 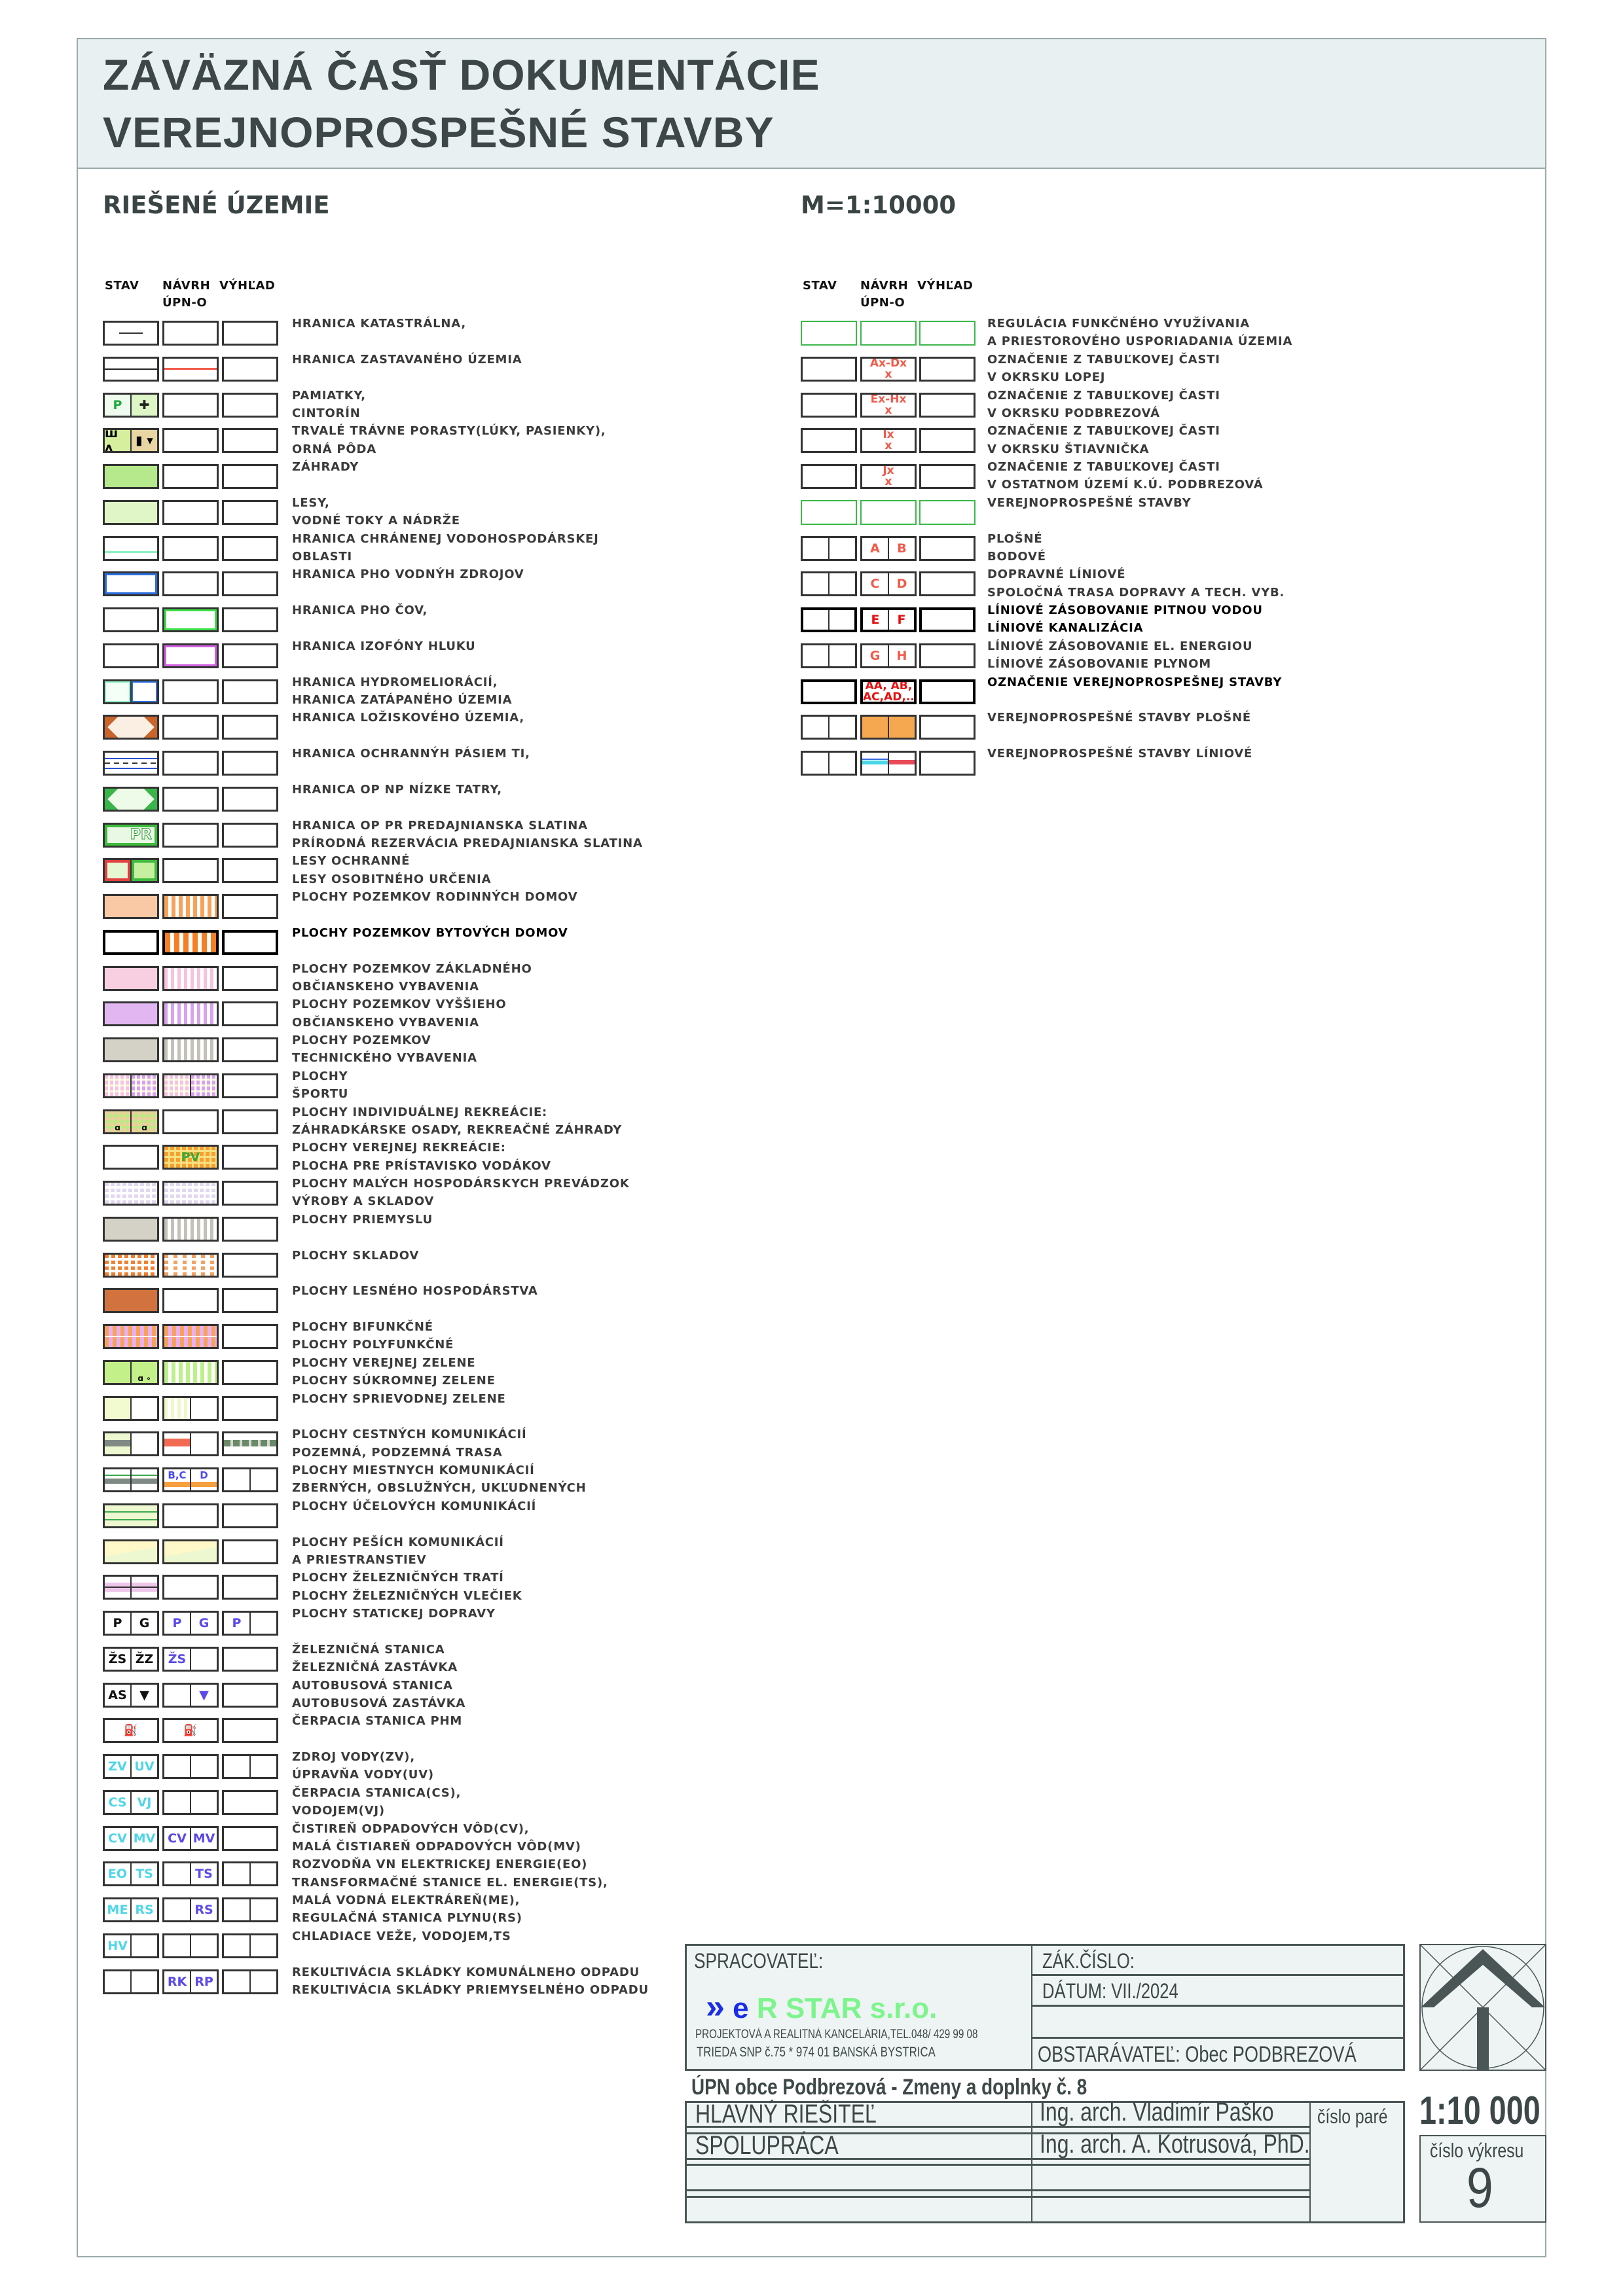 I want to click on legend-item-label: PLOCHY POZEMKOV VYŠŠIEHO, so click(x=399, y=1004).